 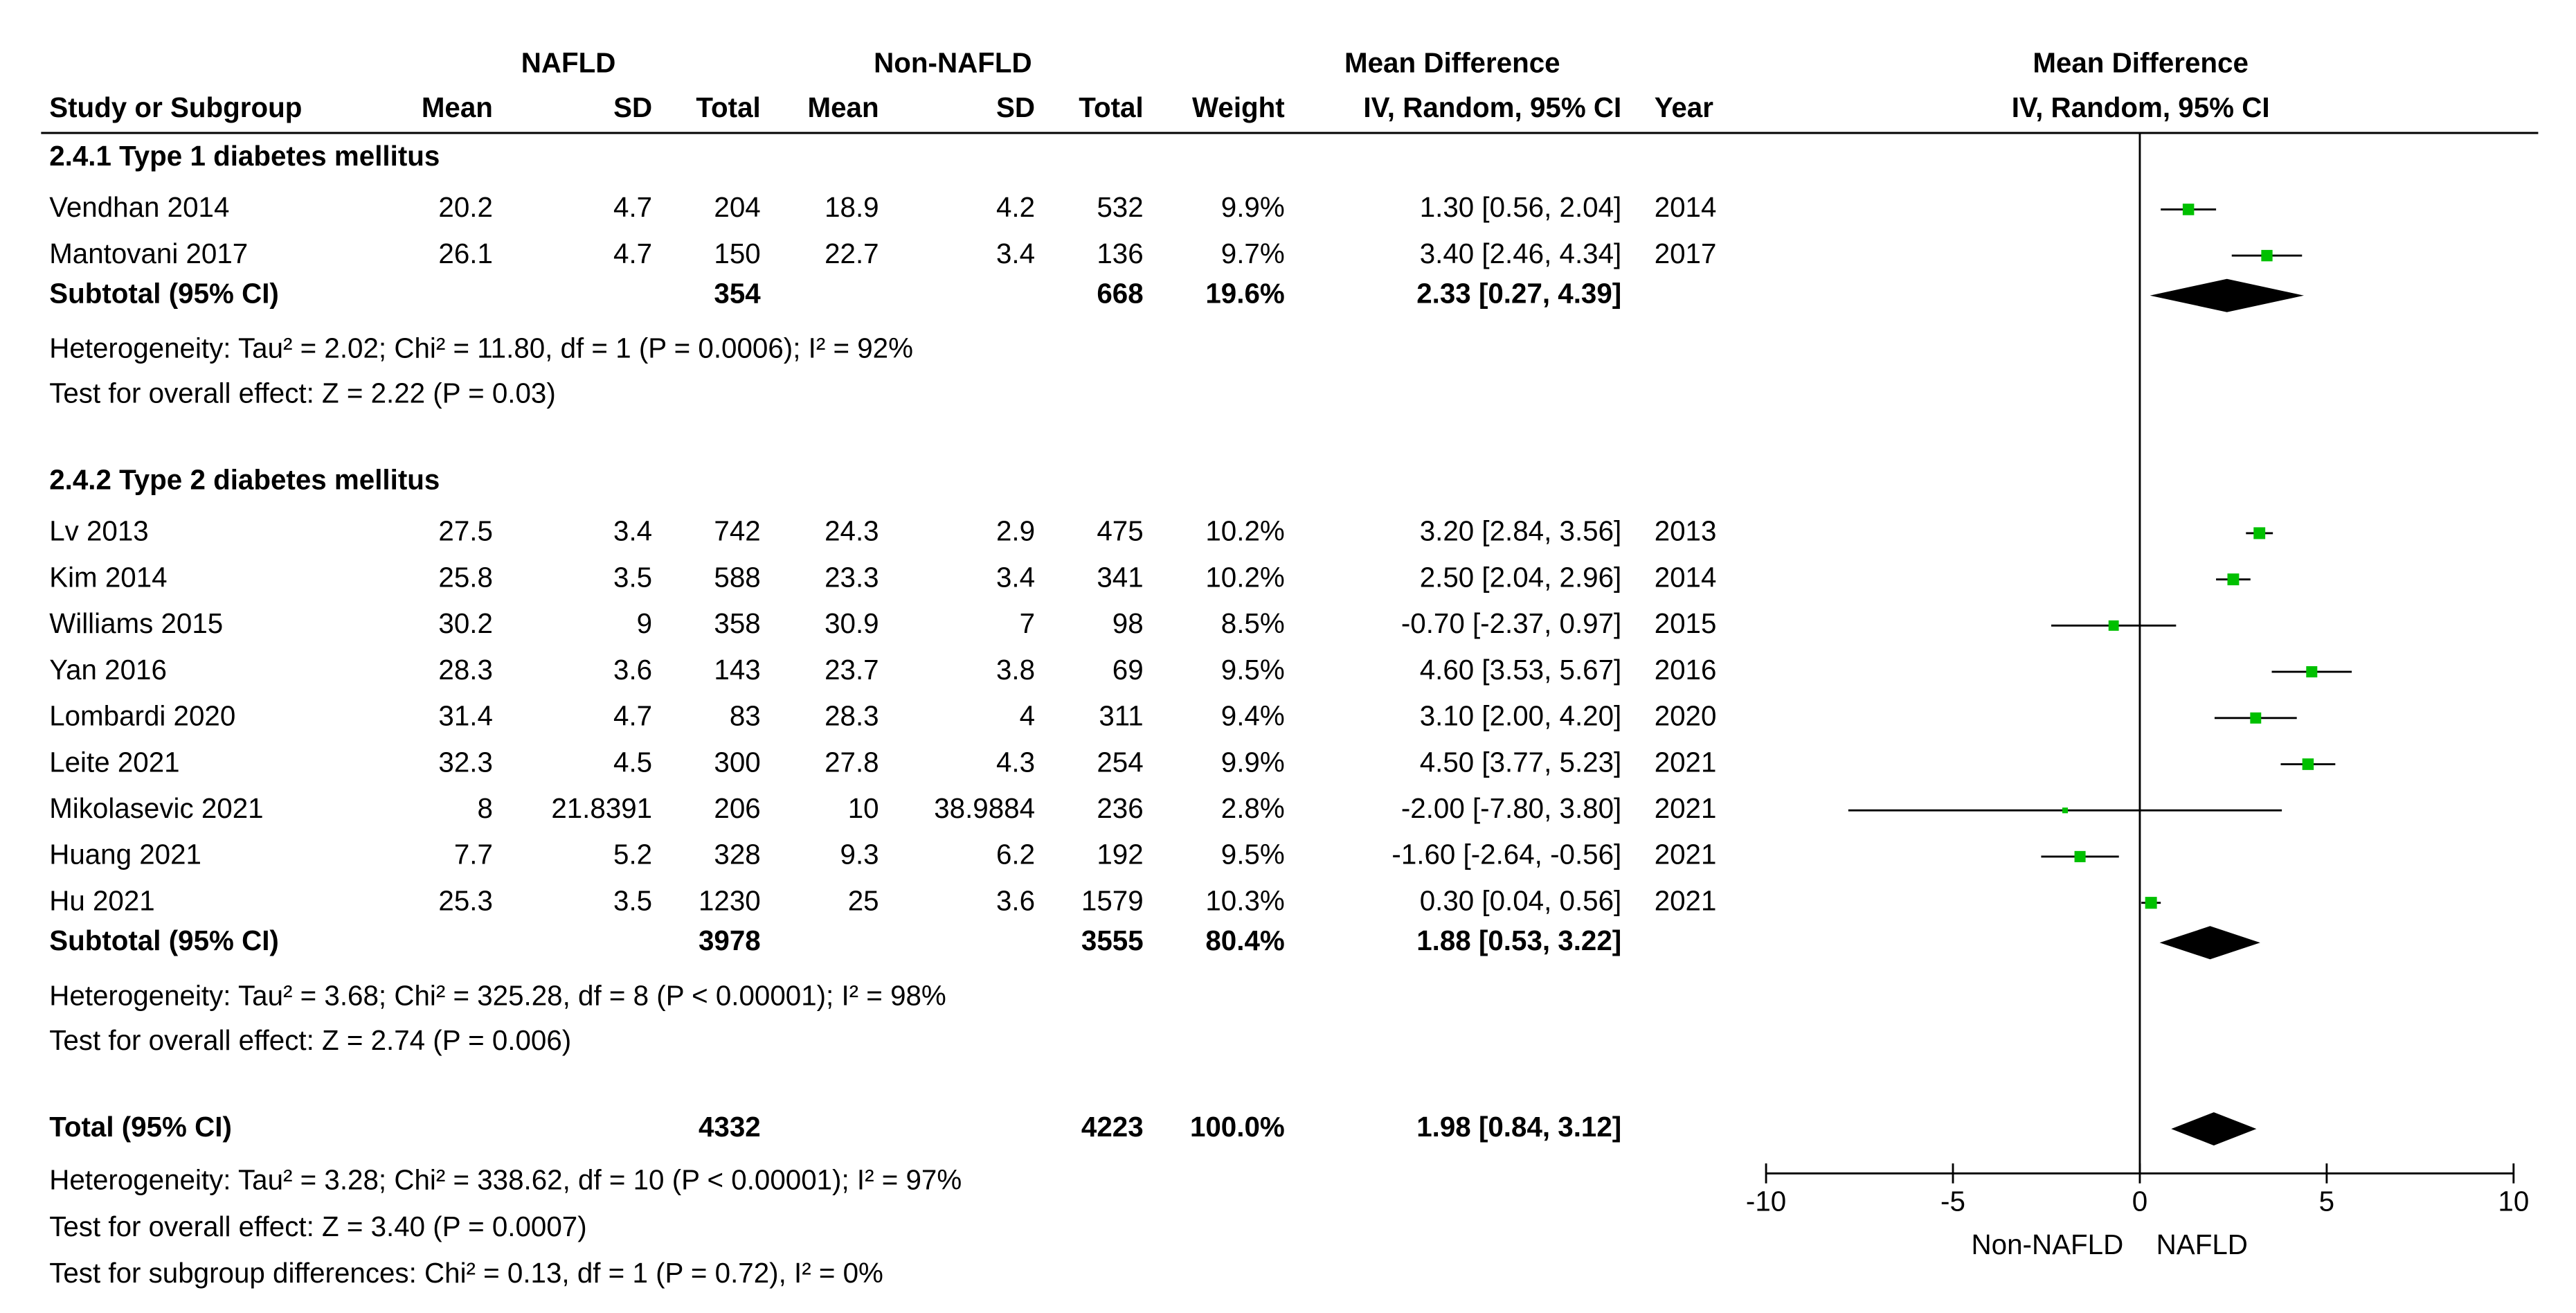 I want to click on cell-md: 4.60 [3.53, 5.67], so click(x=1521, y=670).